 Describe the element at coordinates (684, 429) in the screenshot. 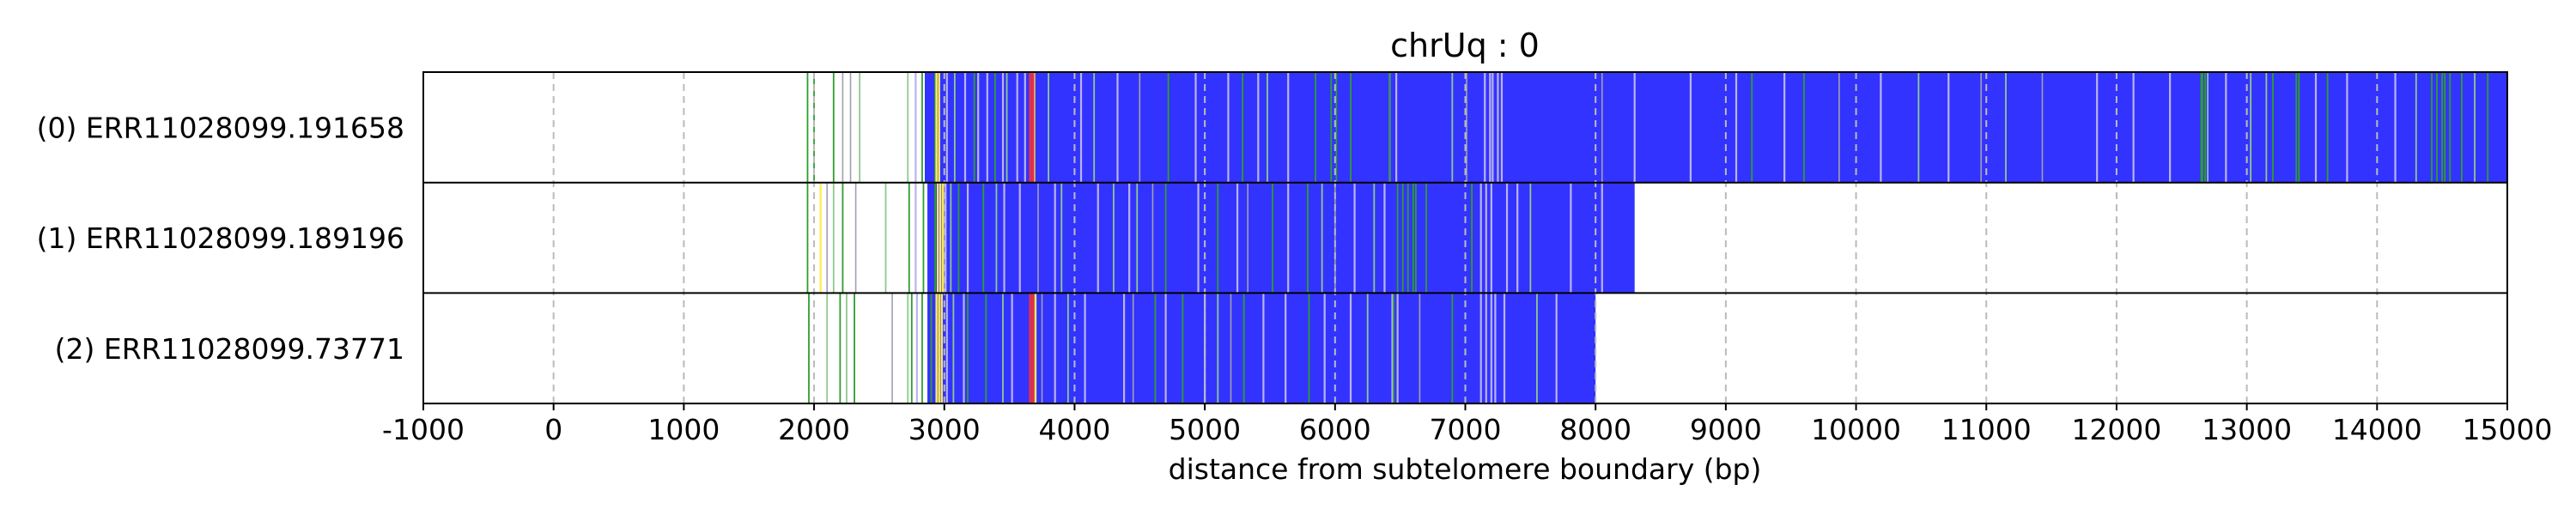

I see `x-tick-label: 1000` at that location.